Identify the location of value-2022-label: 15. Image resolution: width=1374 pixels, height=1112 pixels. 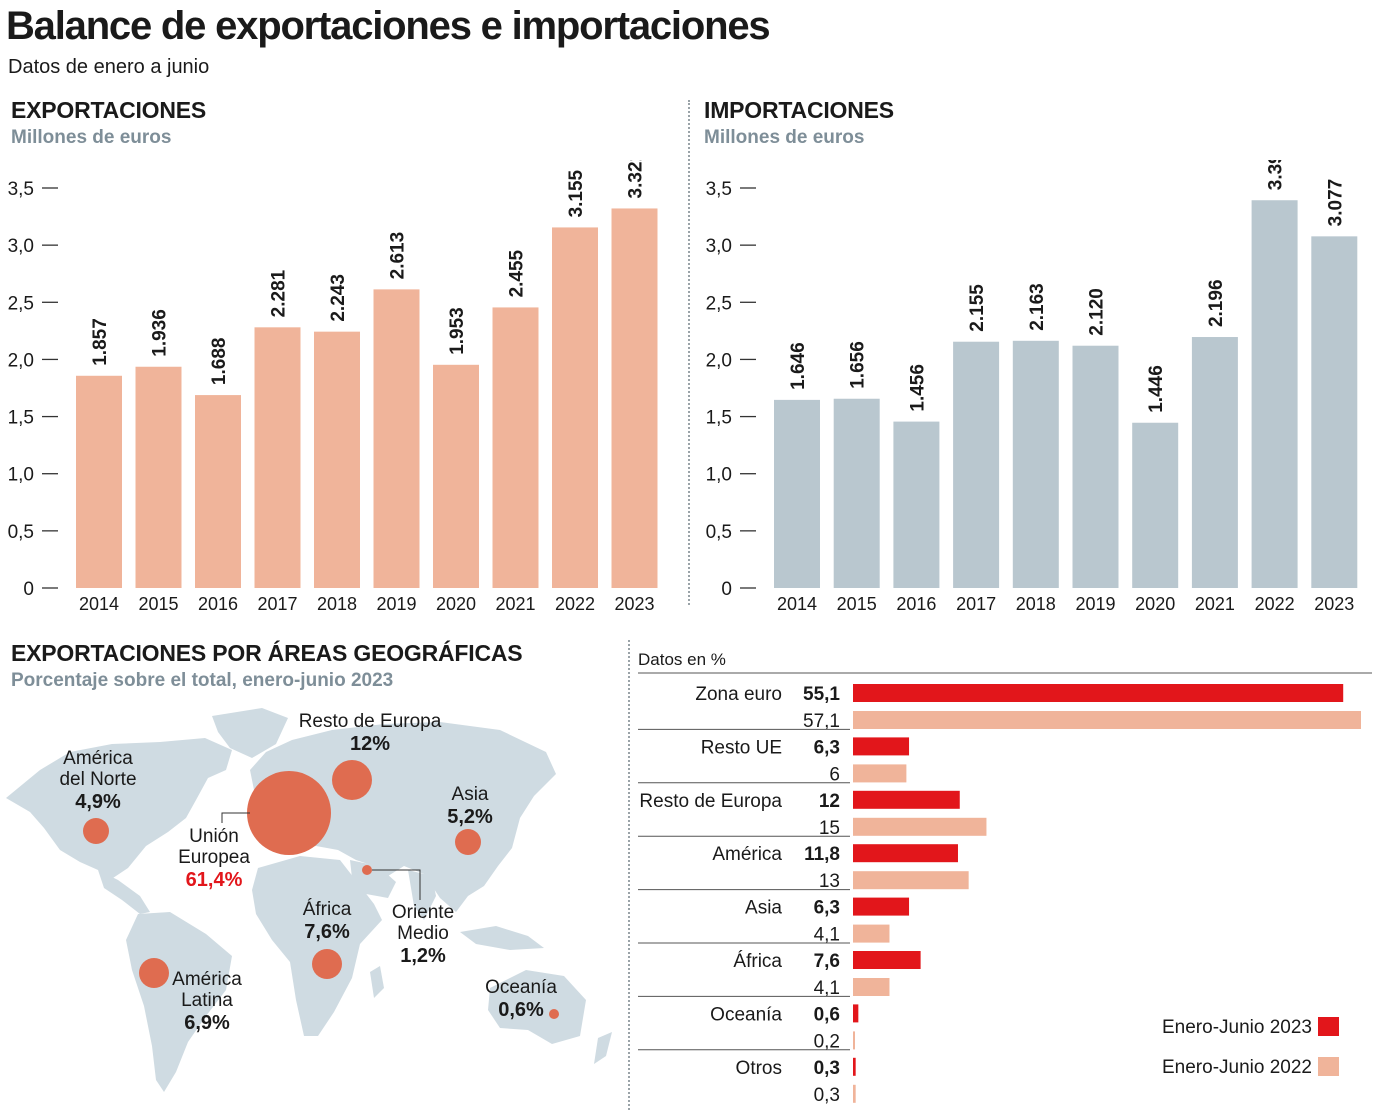
(829, 828).